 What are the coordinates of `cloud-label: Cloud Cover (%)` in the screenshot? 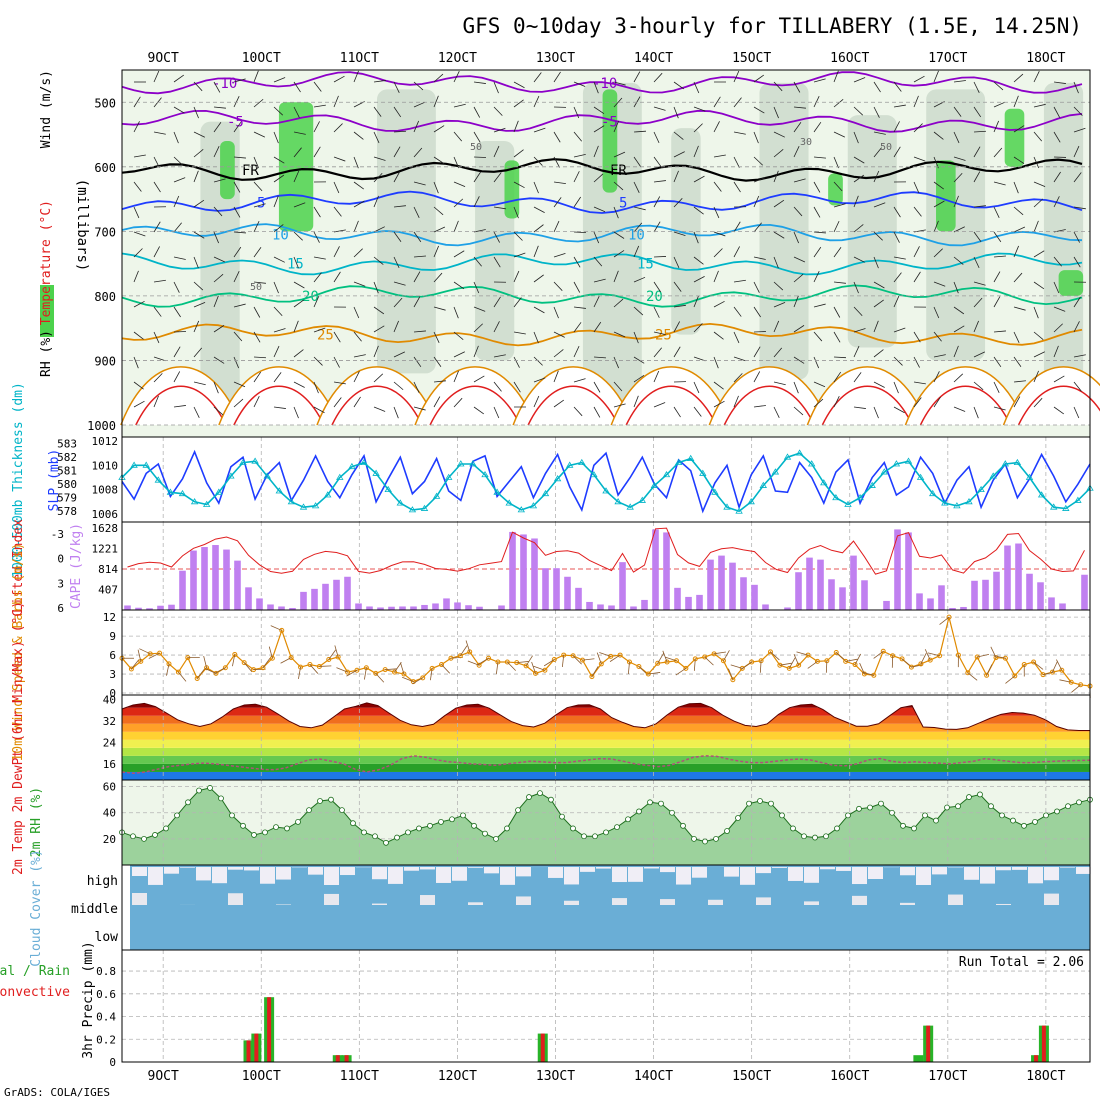 It's located at (36, 907).